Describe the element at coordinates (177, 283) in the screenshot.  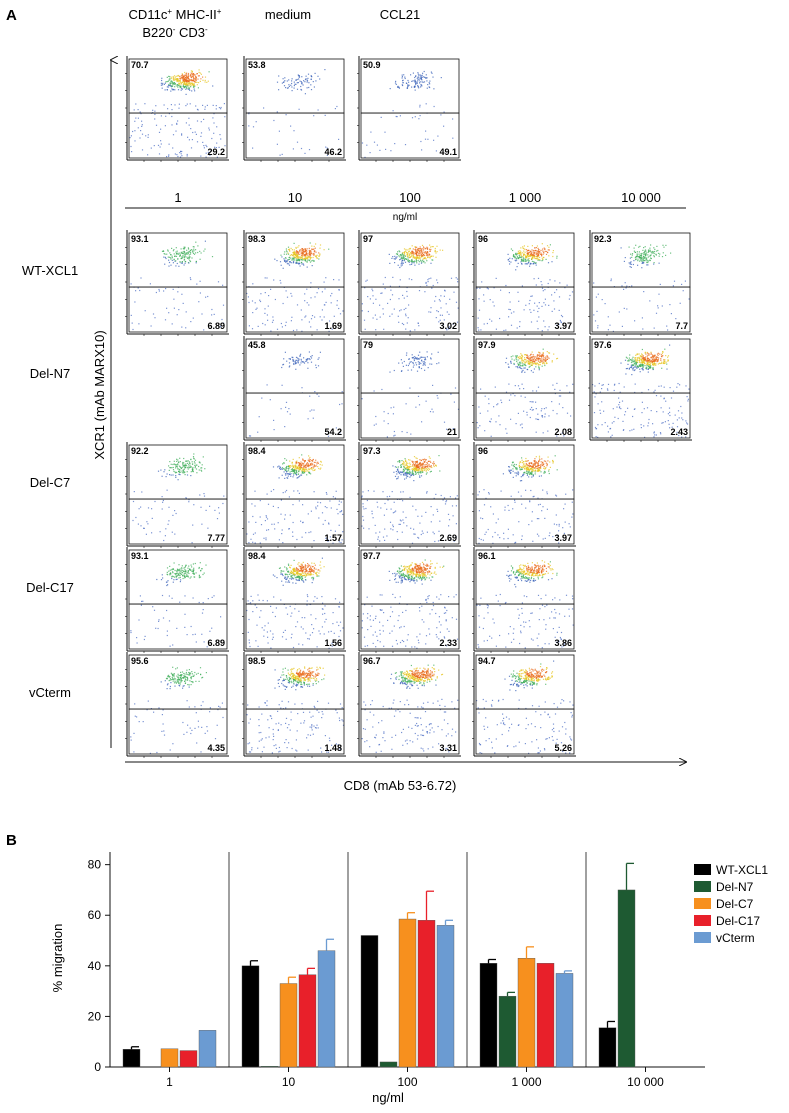
I see `flow-plot: 93.16.89` at that location.